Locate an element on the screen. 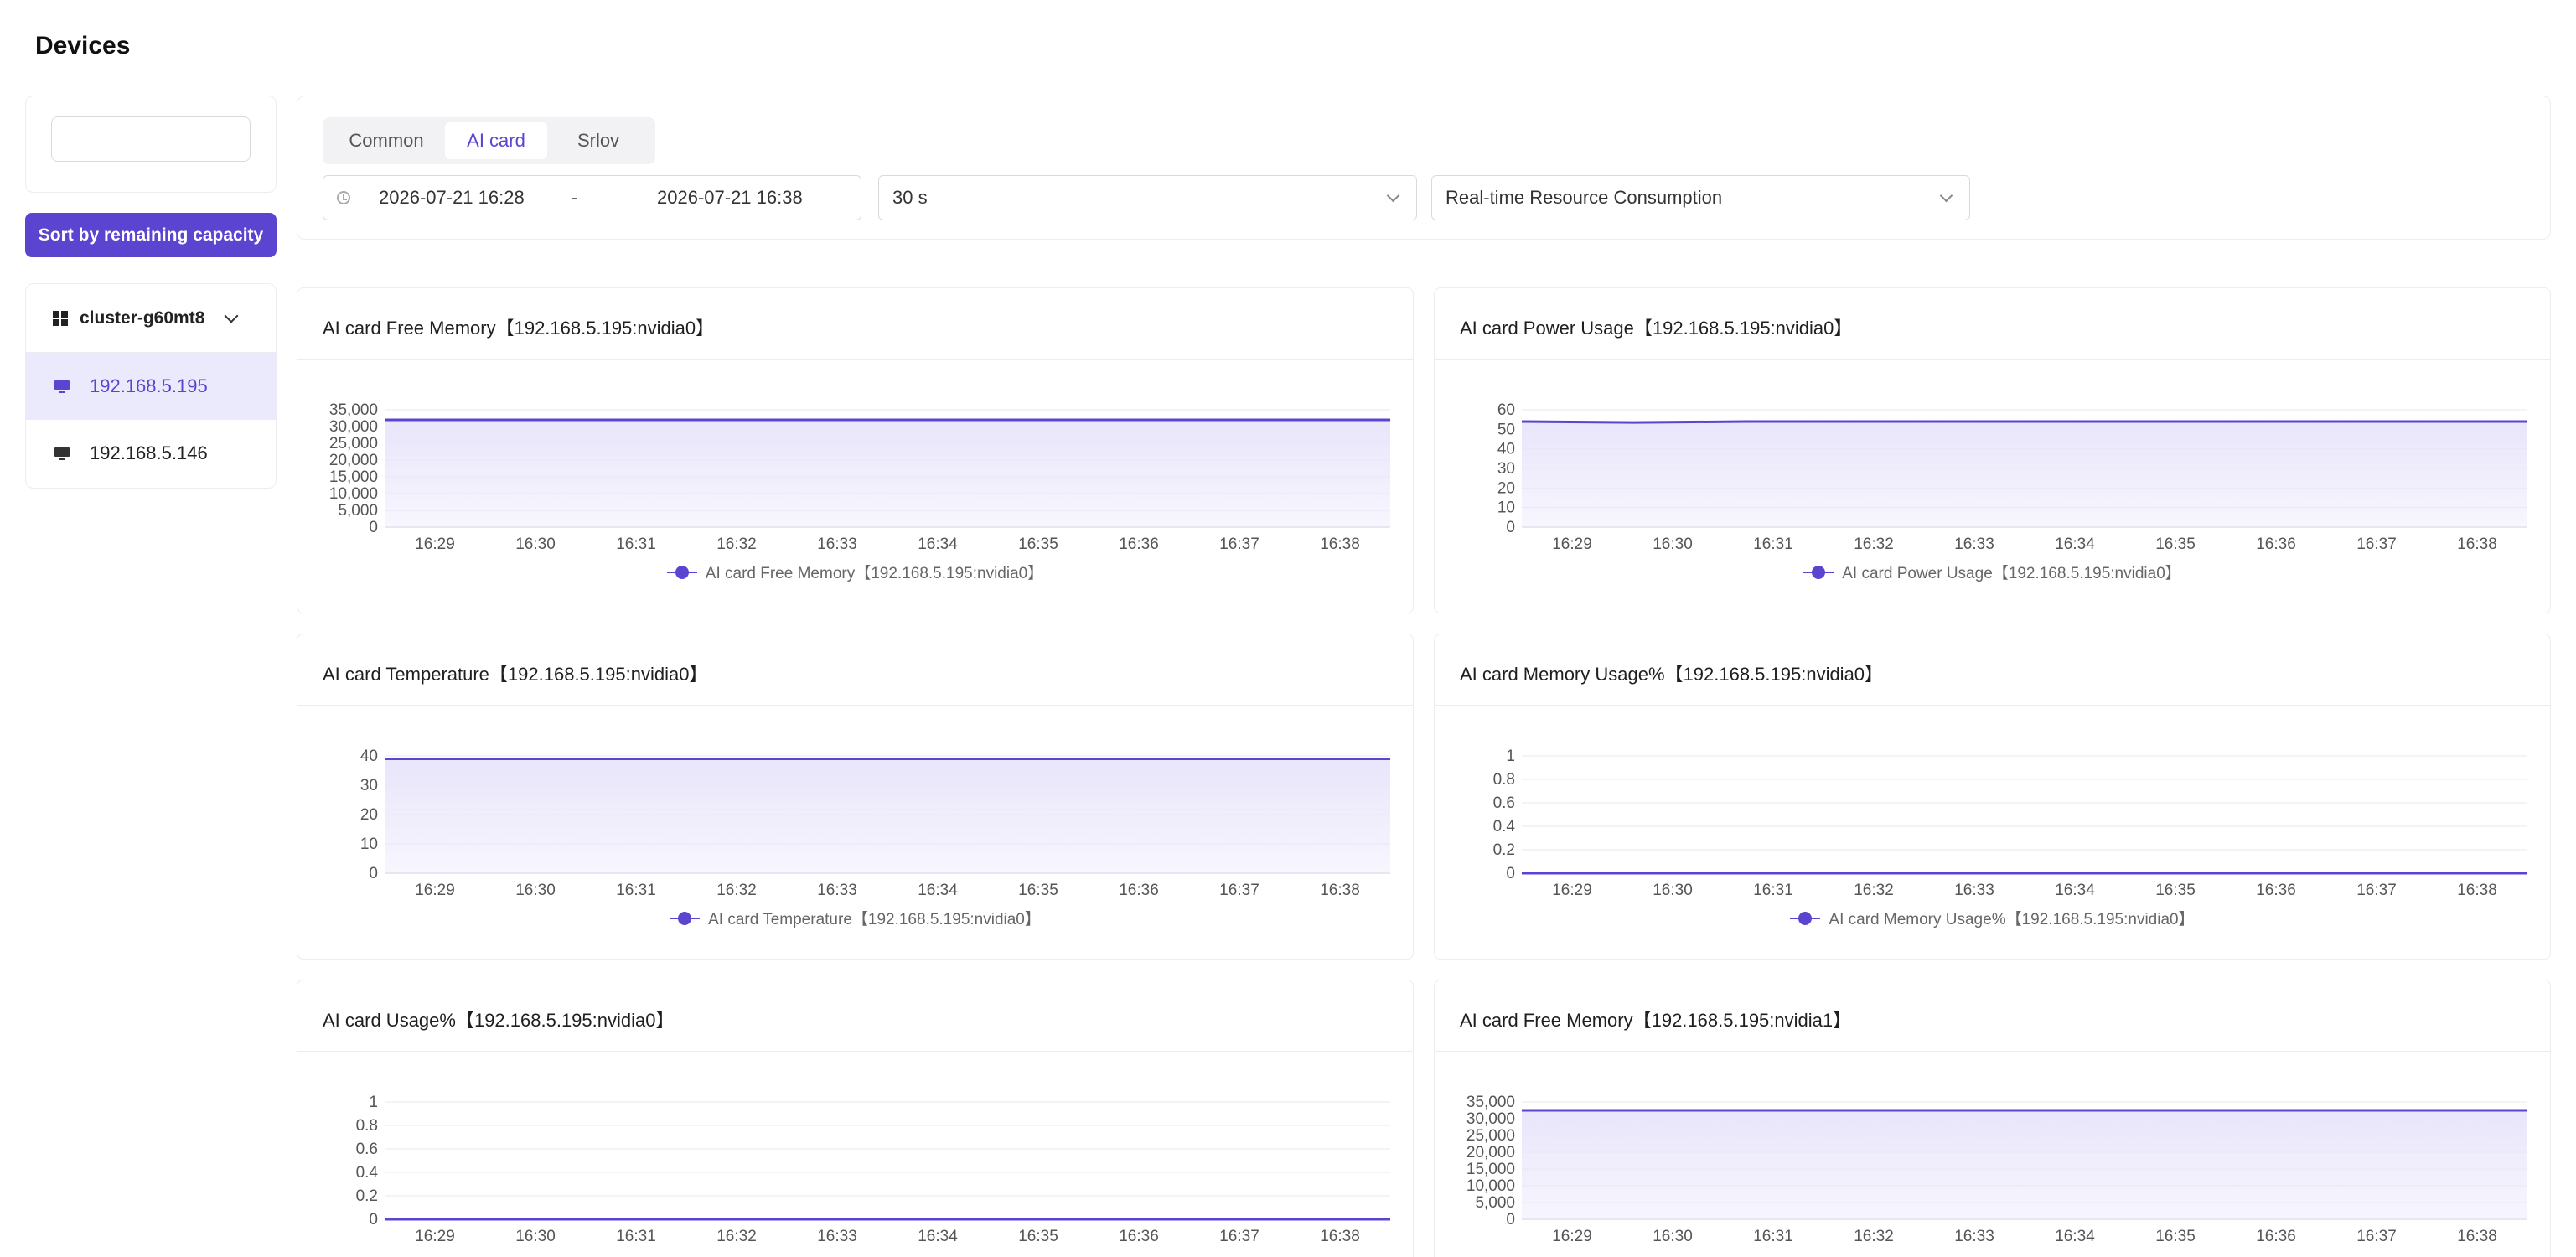  clock-icon is located at coordinates (343, 197).